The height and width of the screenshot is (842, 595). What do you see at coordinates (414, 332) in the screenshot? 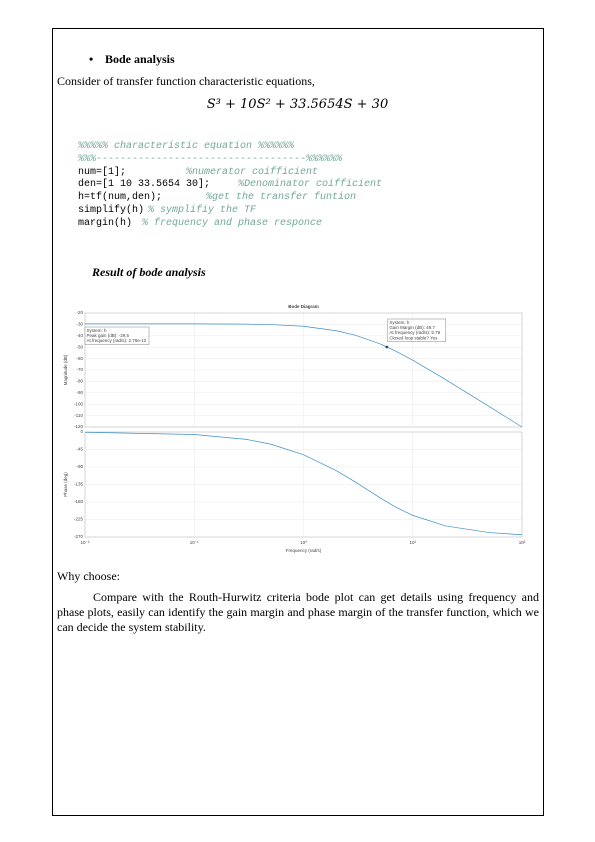
I see `datatip-text: At frequency (rad/s): 5.79` at bounding box center [414, 332].